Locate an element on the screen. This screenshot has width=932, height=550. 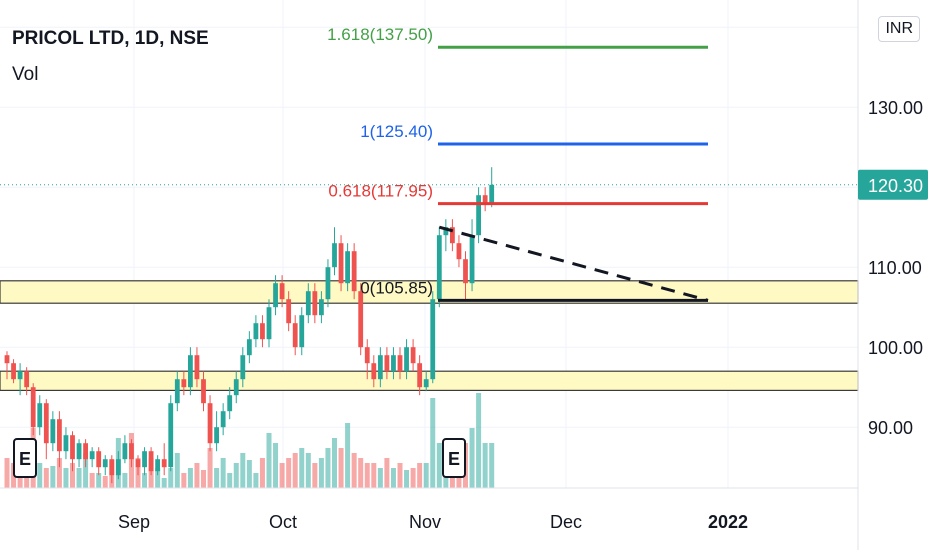
symbol-title: PRICOL LTD, 1D, NSE is located at coordinates (110, 38).